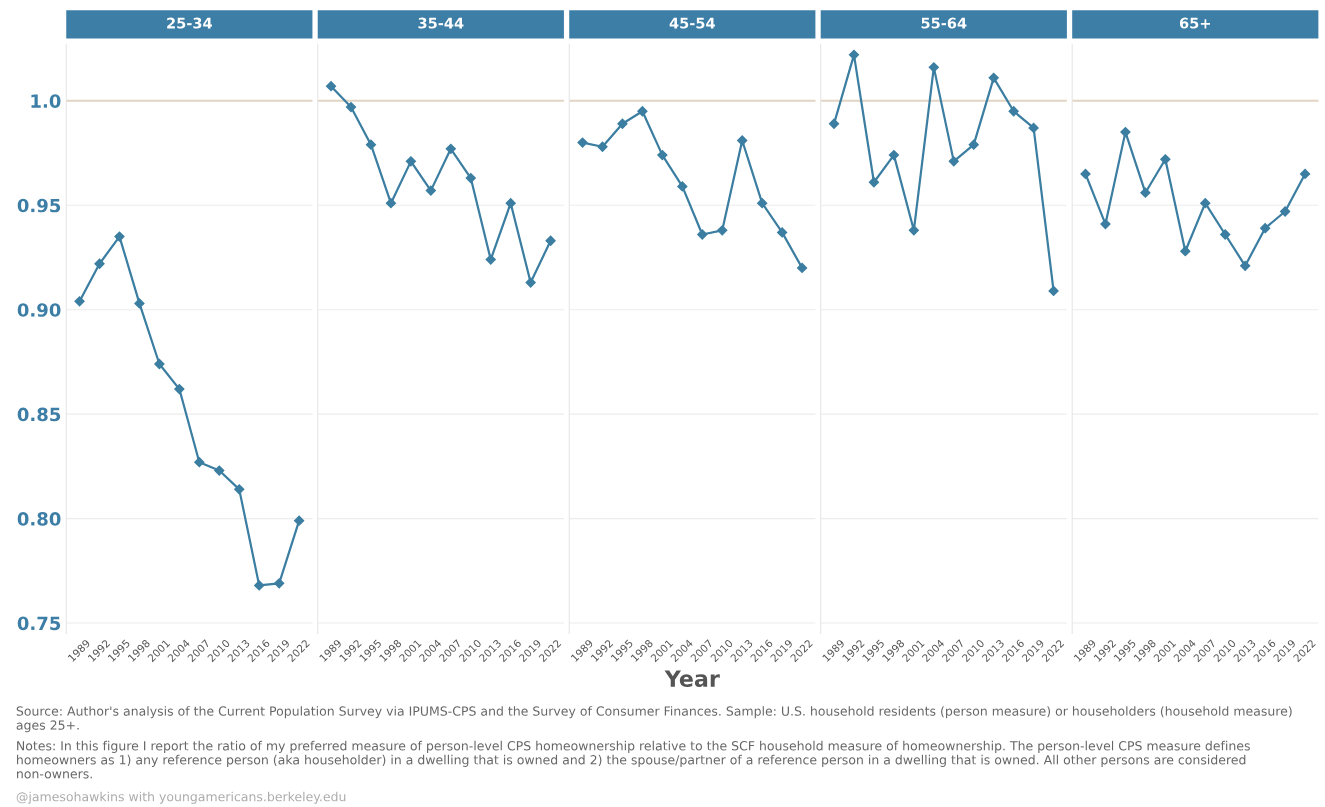  What do you see at coordinates (633, 759) in the screenshot?
I see `text: Notes: In this figure I report the ratio of my preferred measure of person-level CPS homeownership relative to the SCF household measure of homeownership. The person-level CPS measure defines homeowners as 1) any reference person (aka householder) in a dwelling that is owned and 2) the spouse/partner of a reference person in a dwelling that is owned. All other persons are considered non-owners.` at bounding box center [633, 759].